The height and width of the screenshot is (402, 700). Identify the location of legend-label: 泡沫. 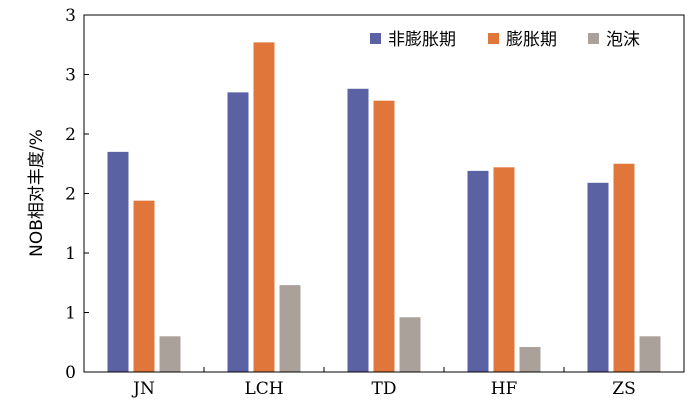
(623, 40).